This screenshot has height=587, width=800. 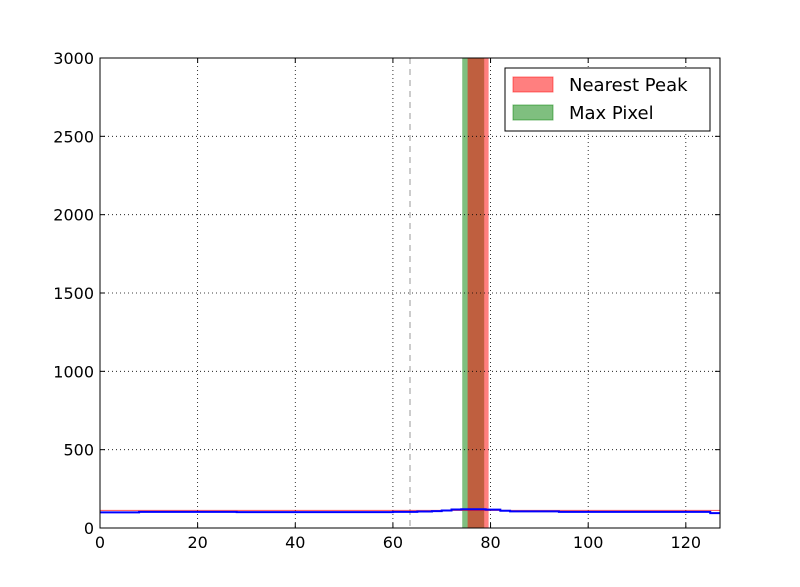 What do you see at coordinates (588, 542) in the screenshot?
I see `x-tick-label: 100` at bounding box center [588, 542].